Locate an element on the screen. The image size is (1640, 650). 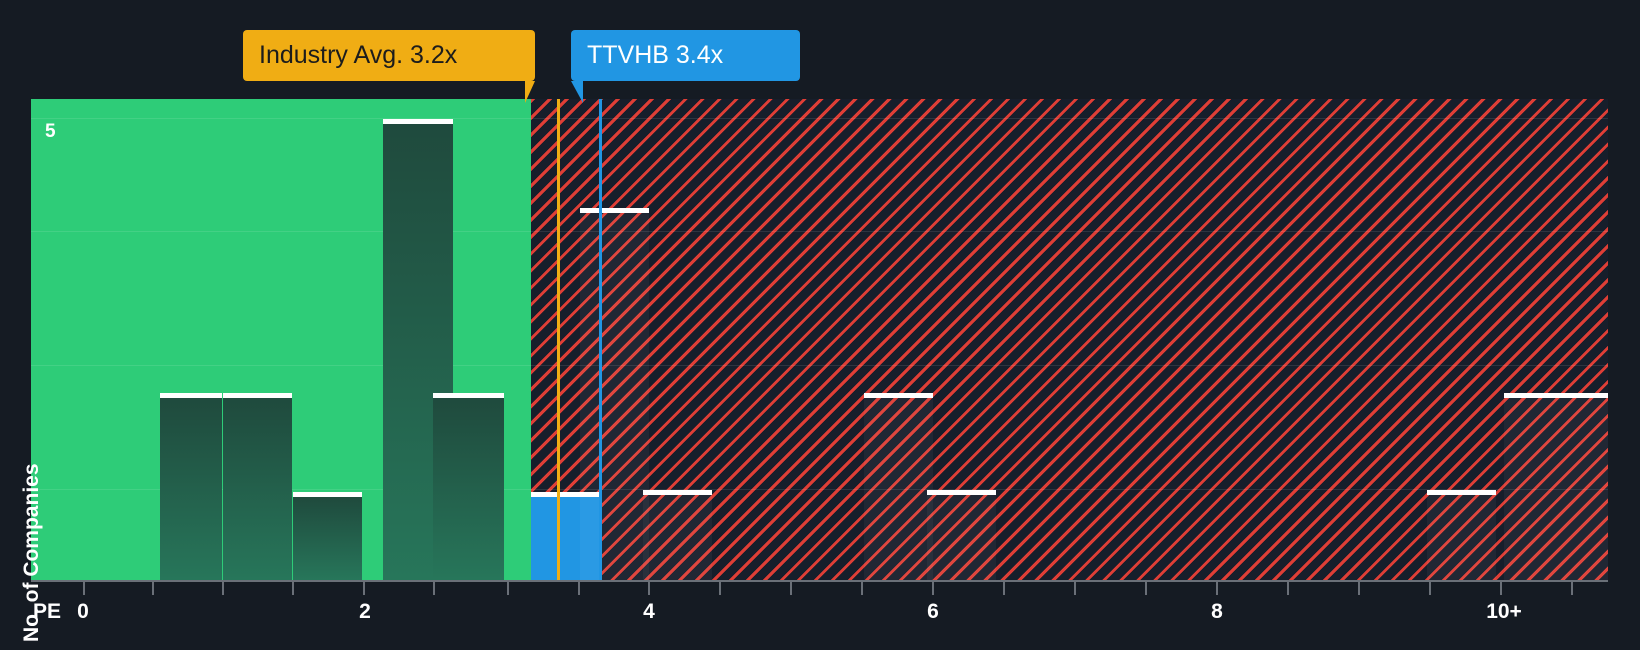
industry-average-marker-line is located at coordinates (558, 339).